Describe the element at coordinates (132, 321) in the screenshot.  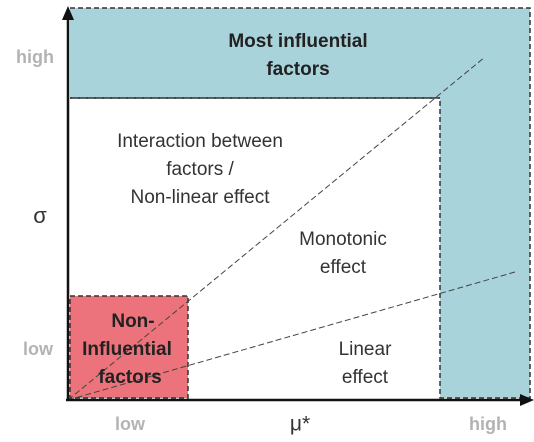
I see `region-text: Non-` at that location.